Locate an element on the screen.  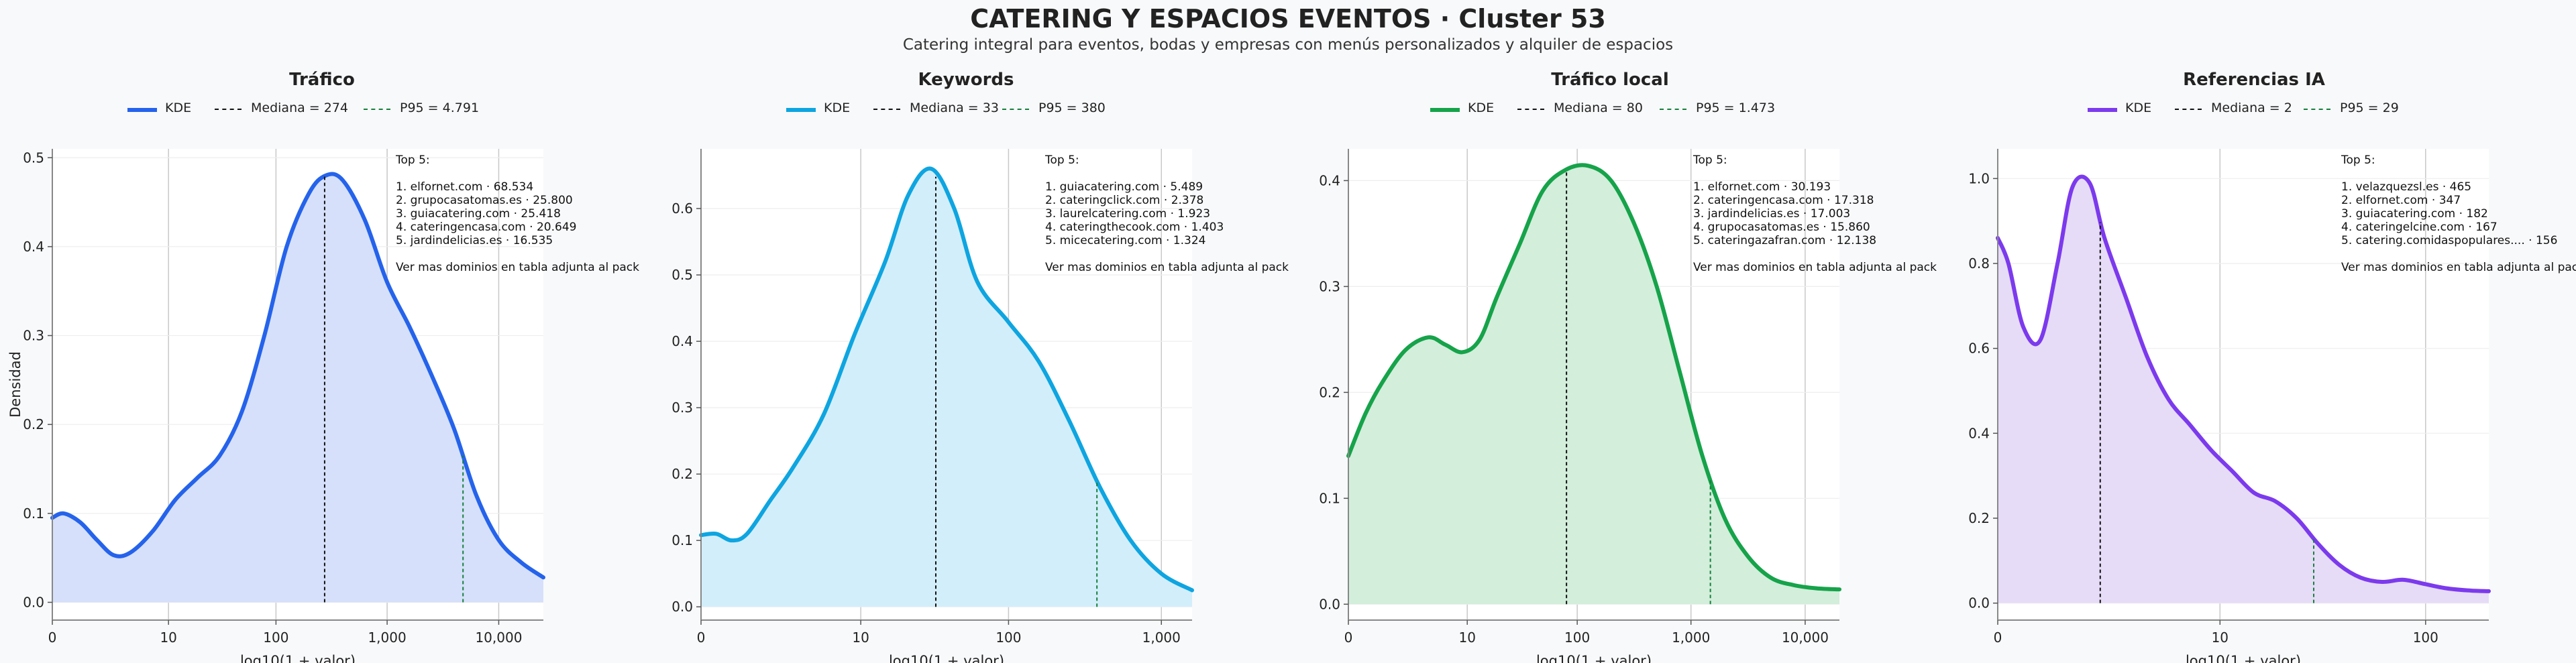
top5-annotation-line: 2. cateringclick.com · 2.378 is located at coordinates (1124, 200).